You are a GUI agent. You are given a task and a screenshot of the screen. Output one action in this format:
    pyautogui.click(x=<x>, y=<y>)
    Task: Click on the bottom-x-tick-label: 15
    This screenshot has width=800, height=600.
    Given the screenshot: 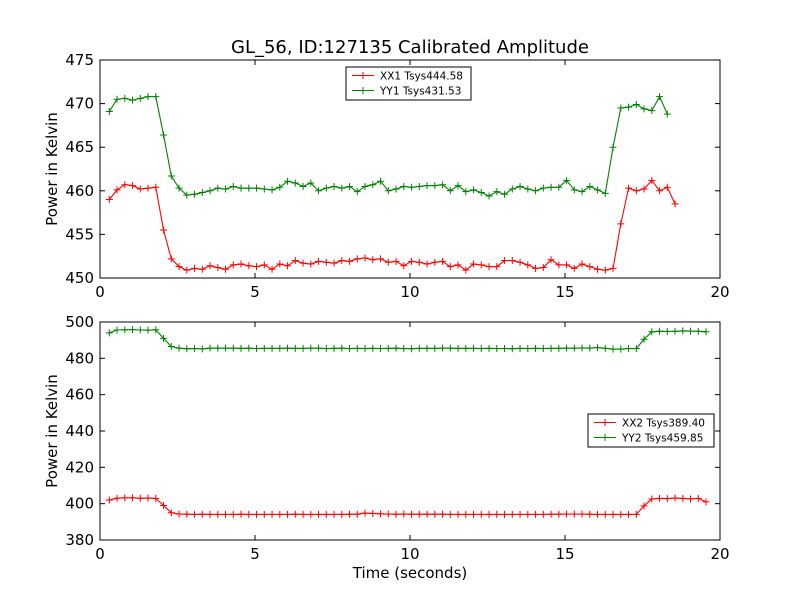 What is the action you would take?
    pyautogui.click(x=564, y=554)
    